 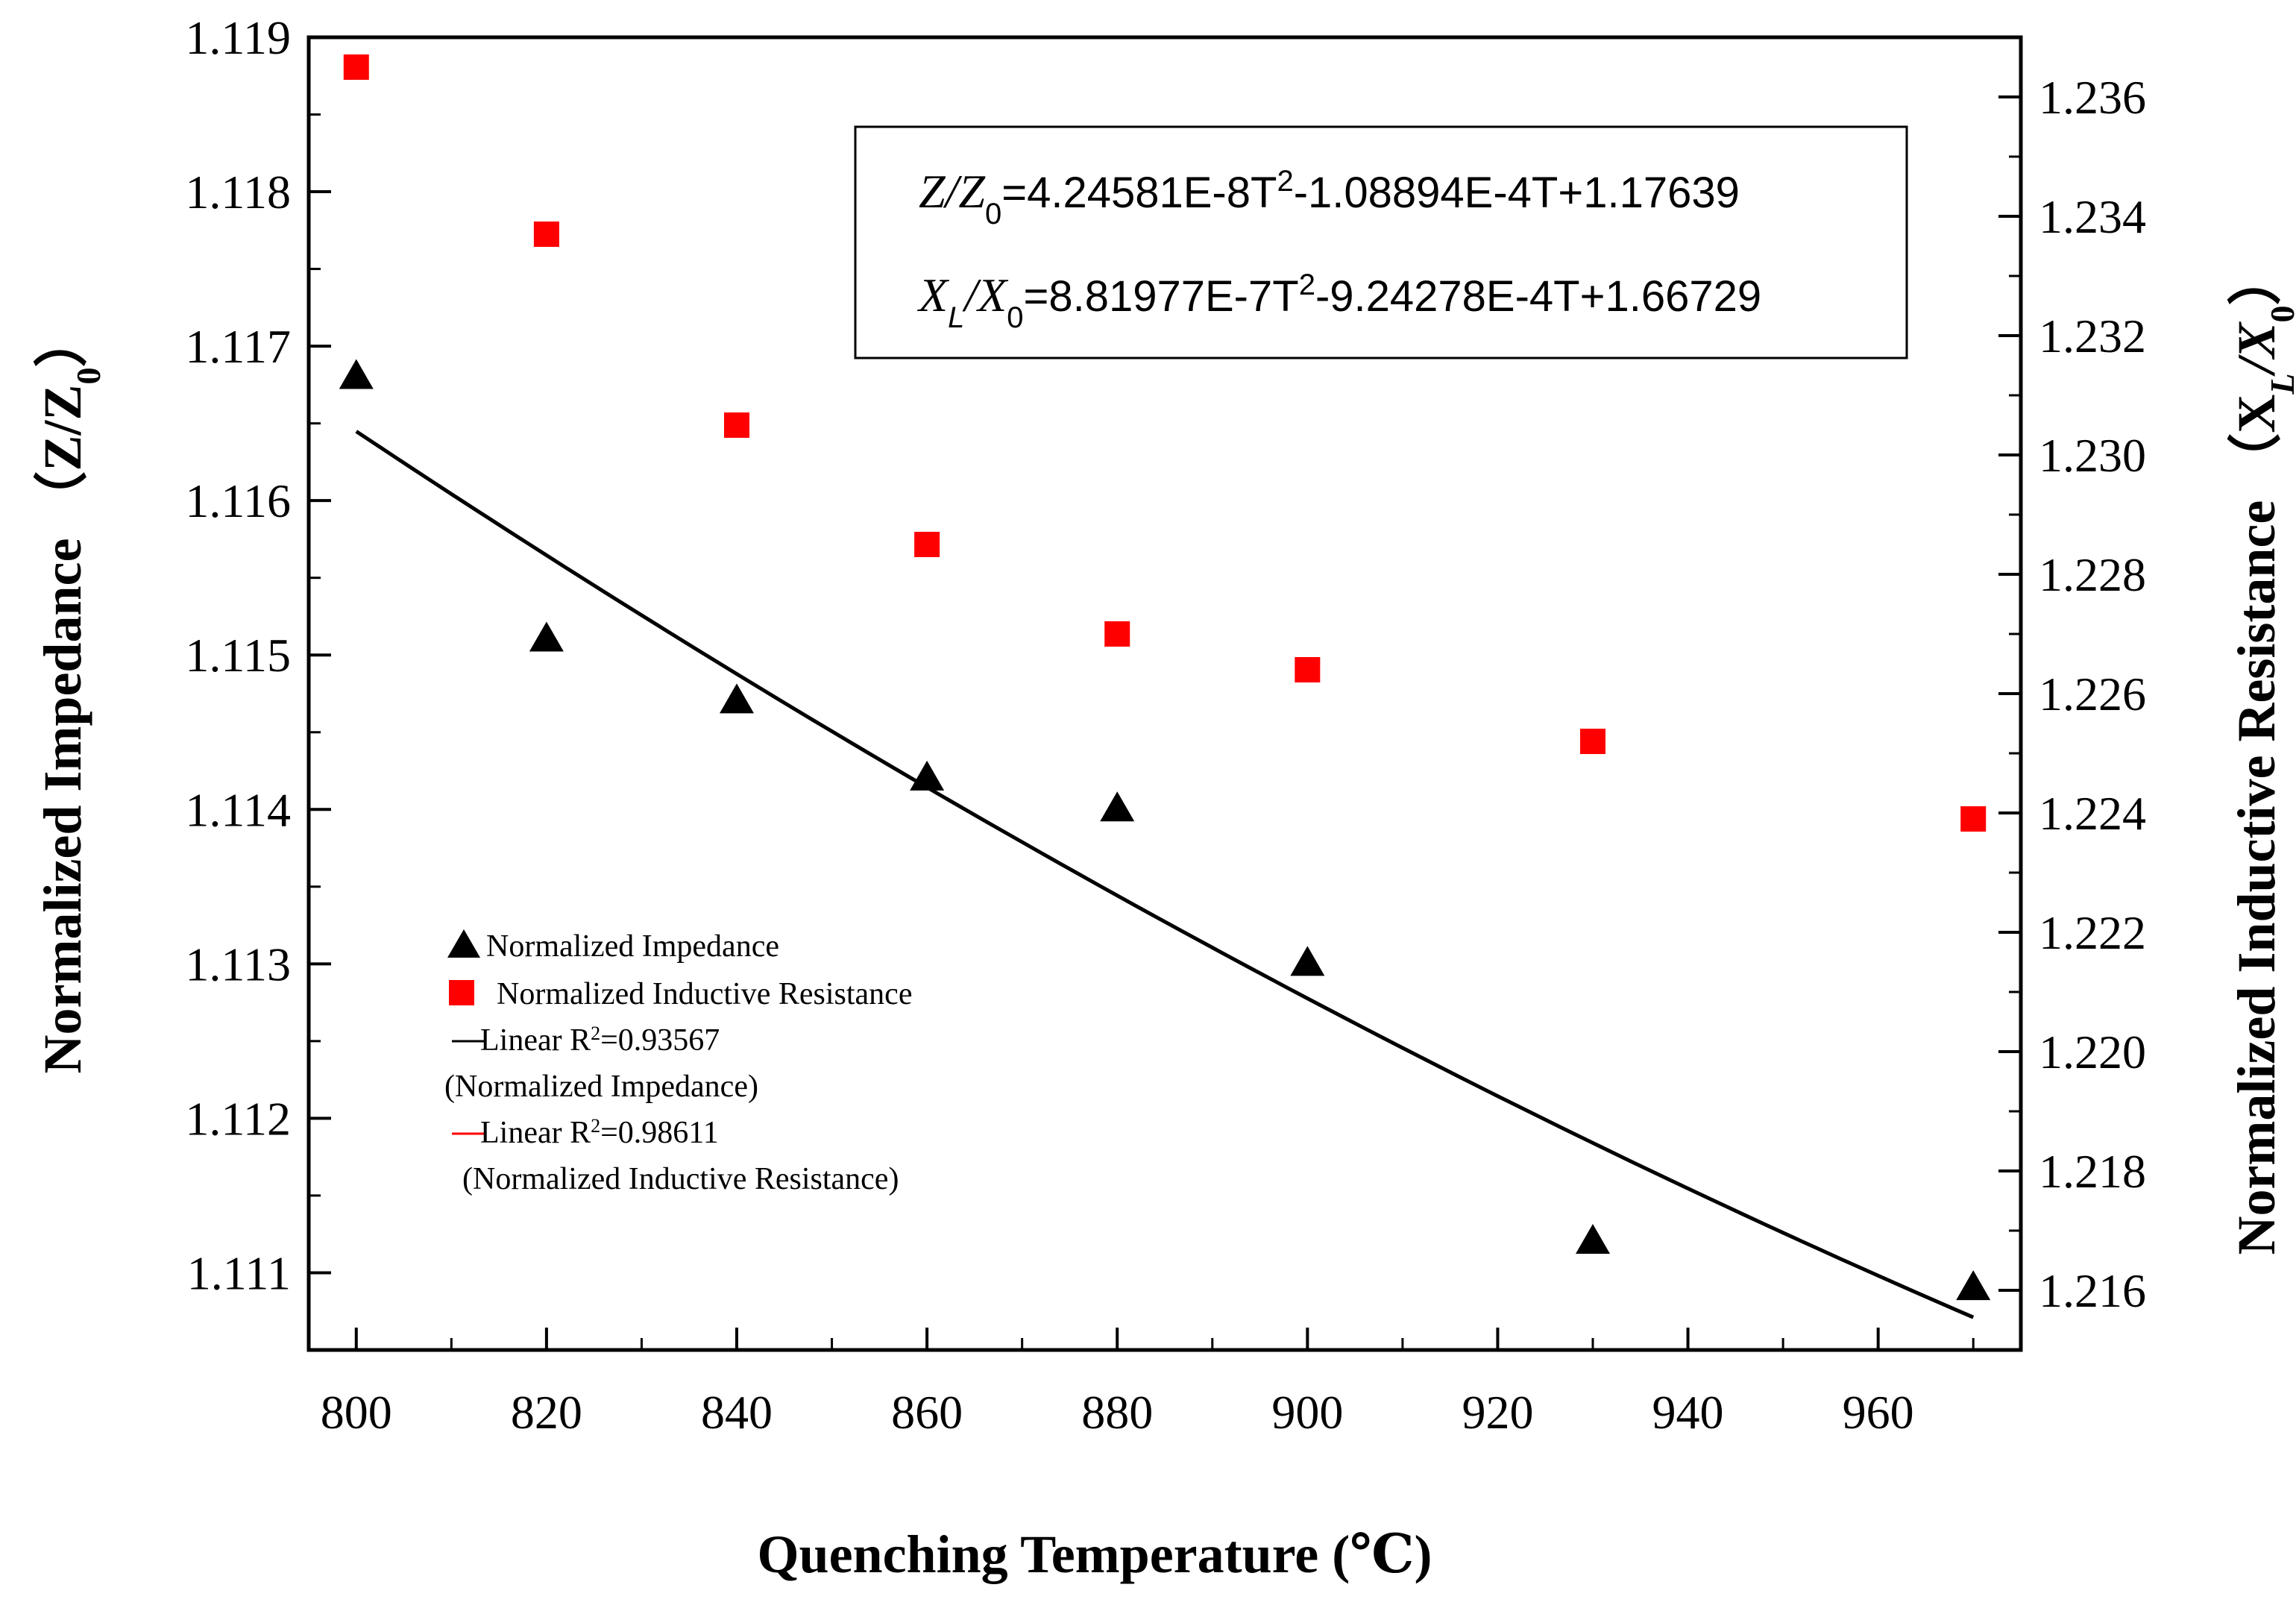 What do you see at coordinates (2092, 455) in the screenshot?
I see `right-y-tick-label: 1.230` at bounding box center [2092, 455].